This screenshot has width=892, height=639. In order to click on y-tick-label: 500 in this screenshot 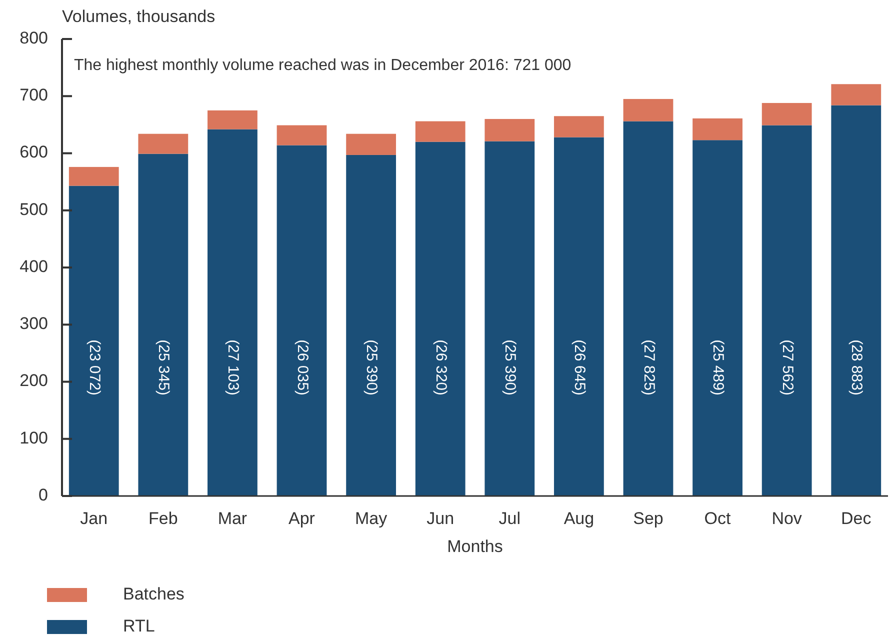, I will do `click(34, 209)`.